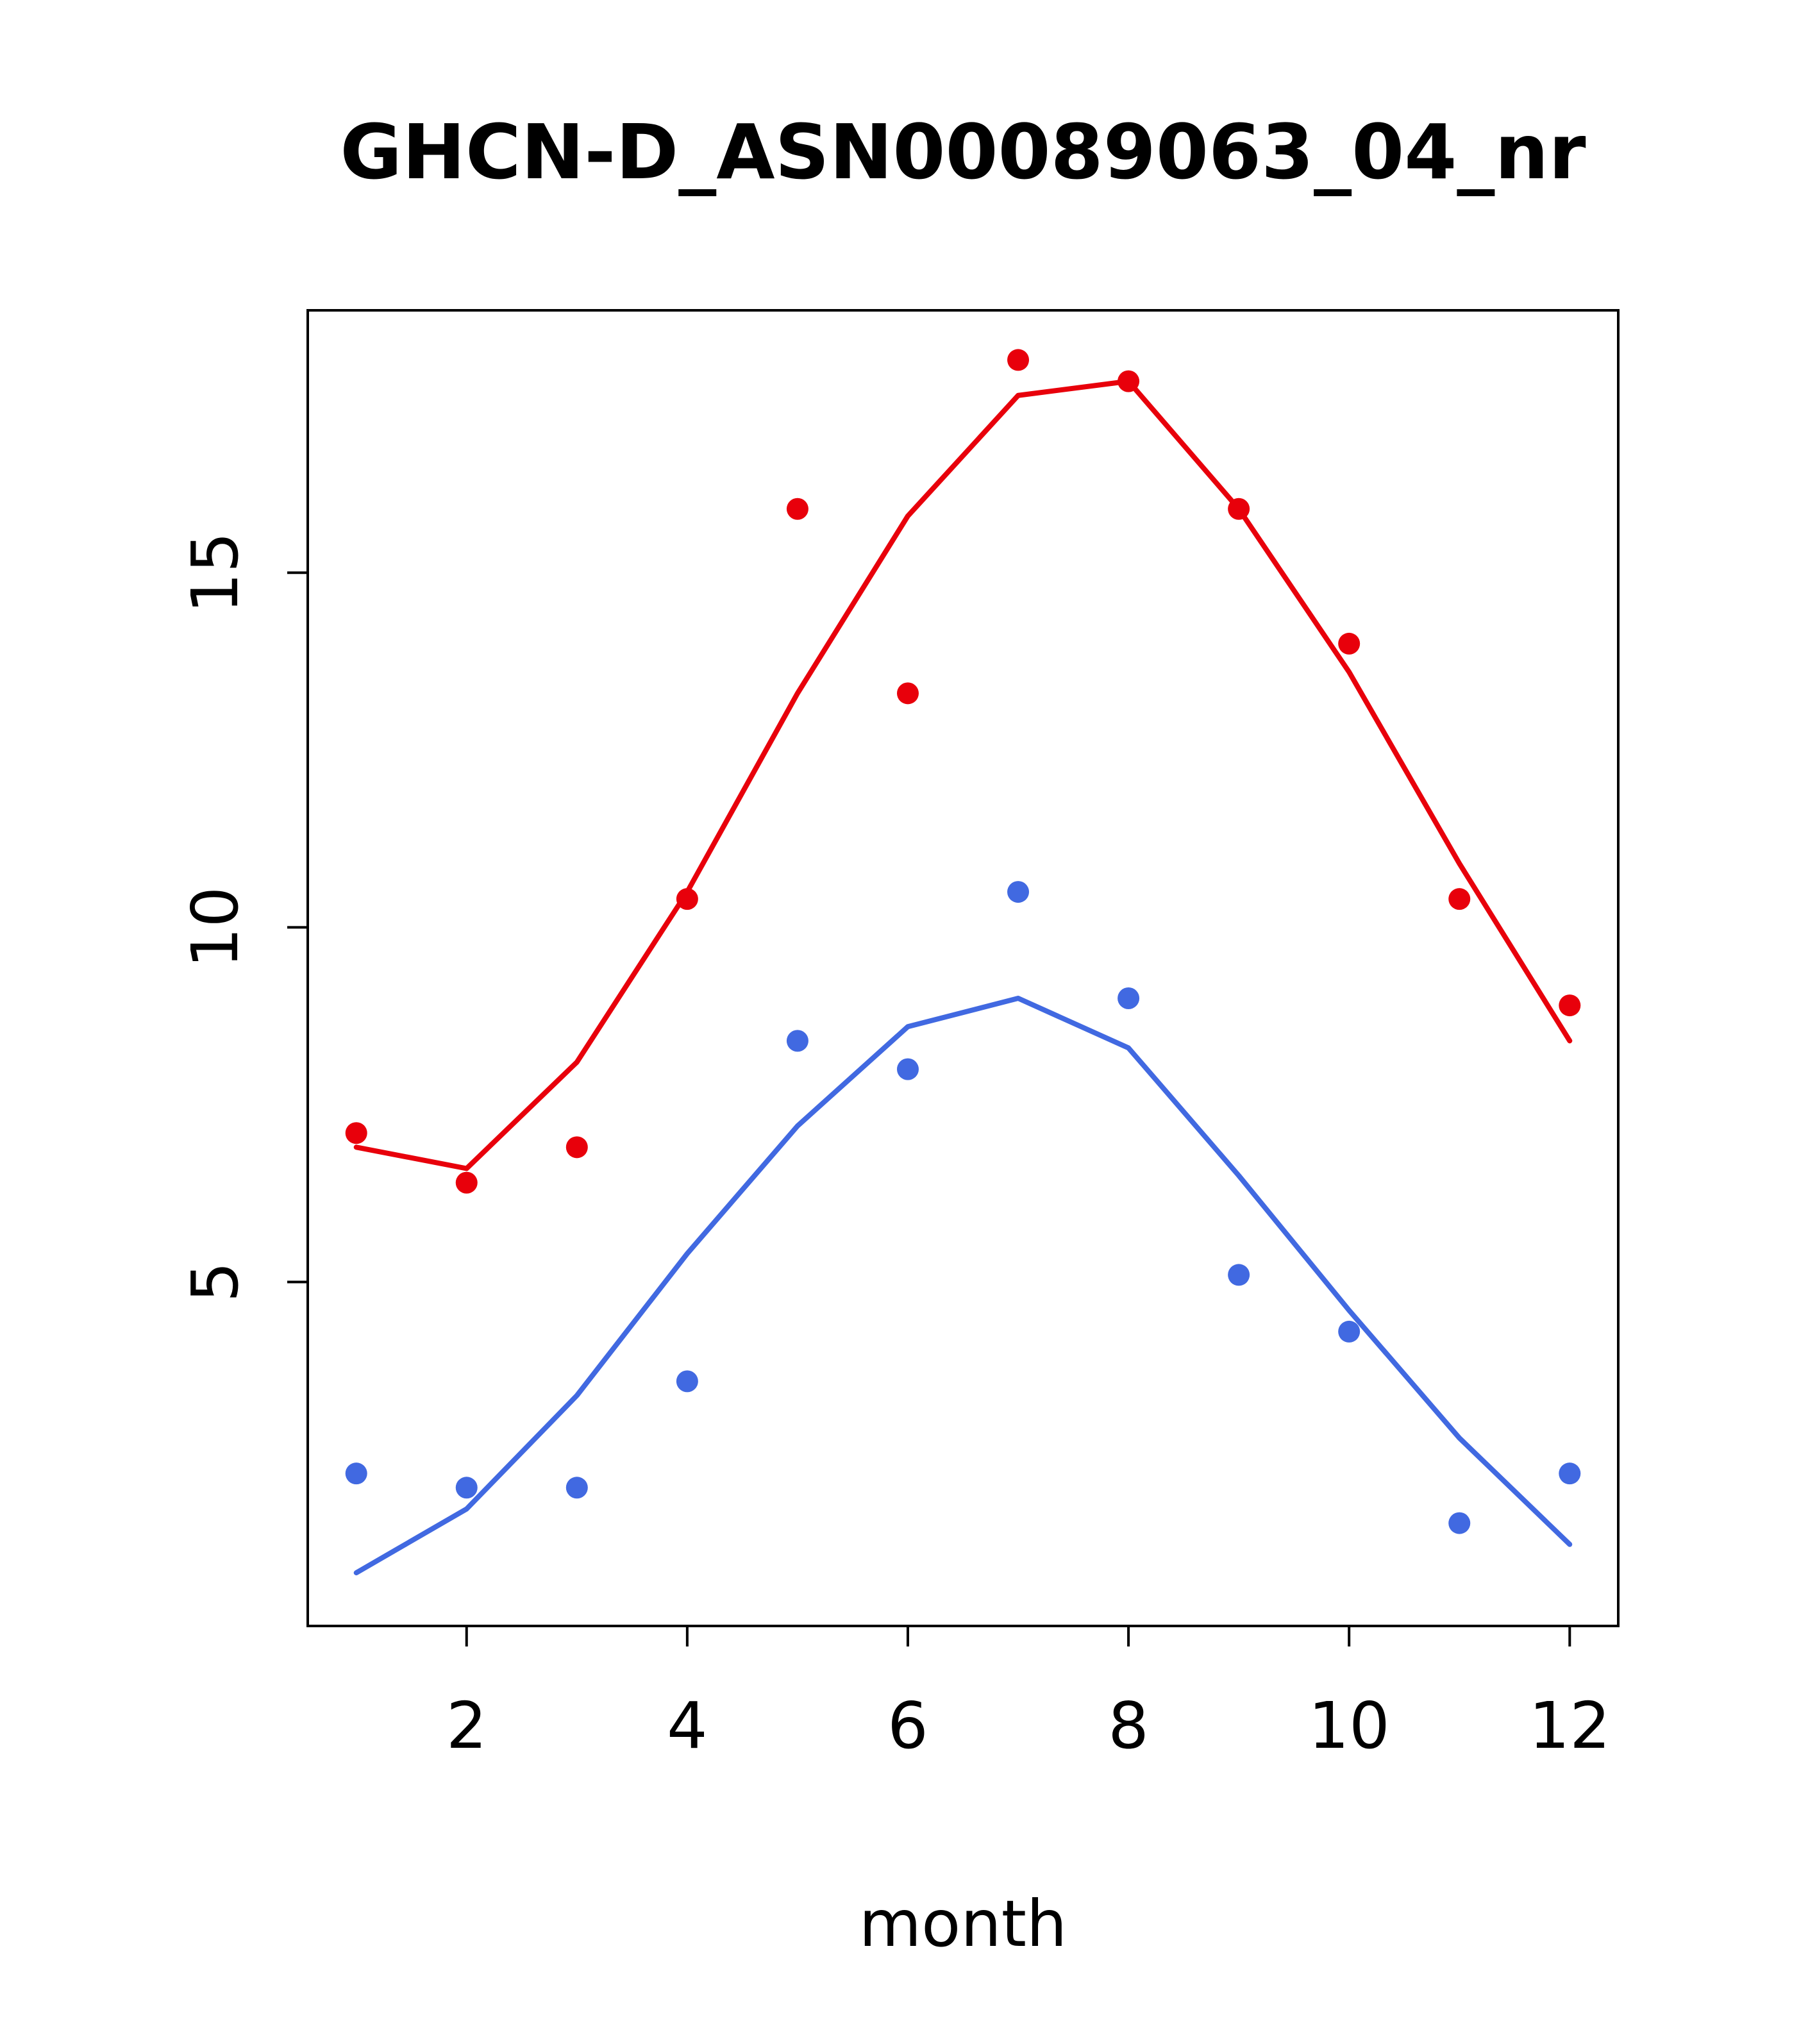 The width and height of the screenshot is (1817, 2044). Describe the element at coordinates (216, 927) in the screenshot. I see `y-tick-label: 10` at that location.